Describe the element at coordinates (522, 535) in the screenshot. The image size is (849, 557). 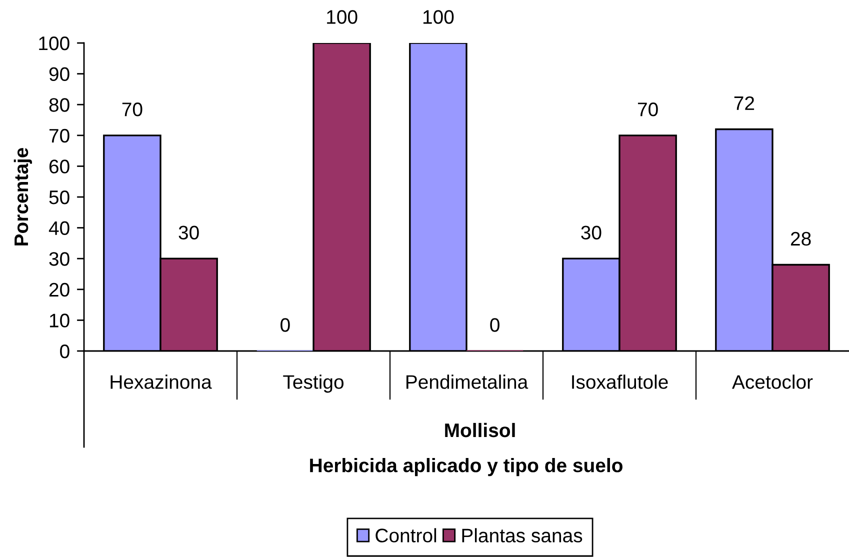
I see `legend-label: Plantas sanas` at that location.